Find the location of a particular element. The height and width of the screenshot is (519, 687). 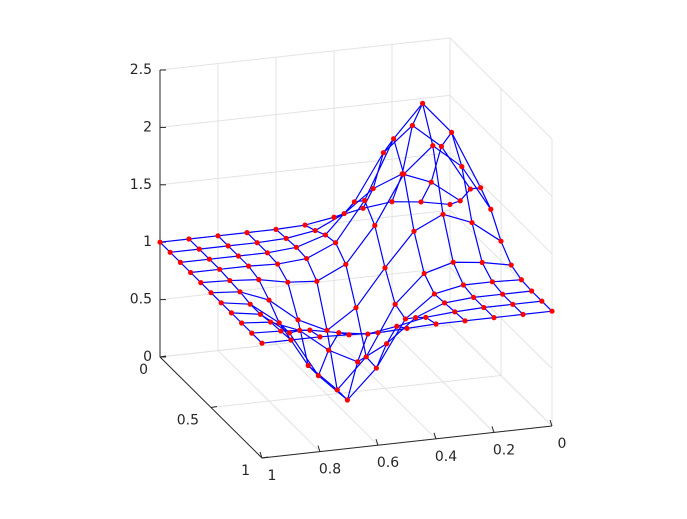

x-tick-label: 0.4 is located at coordinates (446, 457).